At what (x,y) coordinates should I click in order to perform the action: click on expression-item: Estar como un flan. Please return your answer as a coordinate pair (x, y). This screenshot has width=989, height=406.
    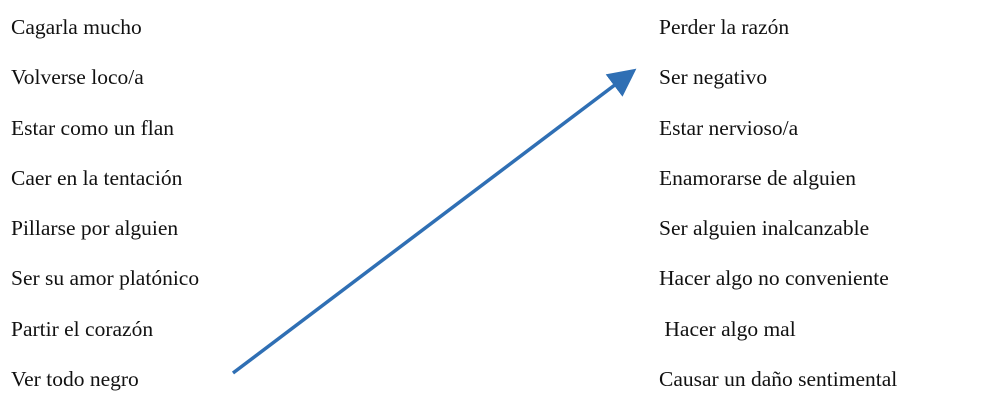
    Looking at the image, I should click on (92, 127).